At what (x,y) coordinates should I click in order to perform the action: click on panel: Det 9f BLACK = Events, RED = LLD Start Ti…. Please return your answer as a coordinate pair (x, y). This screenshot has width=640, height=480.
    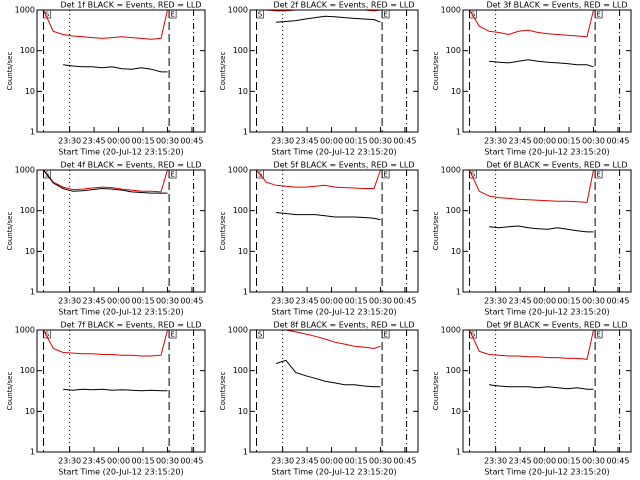
    Looking at the image, I should click on (532, 399).